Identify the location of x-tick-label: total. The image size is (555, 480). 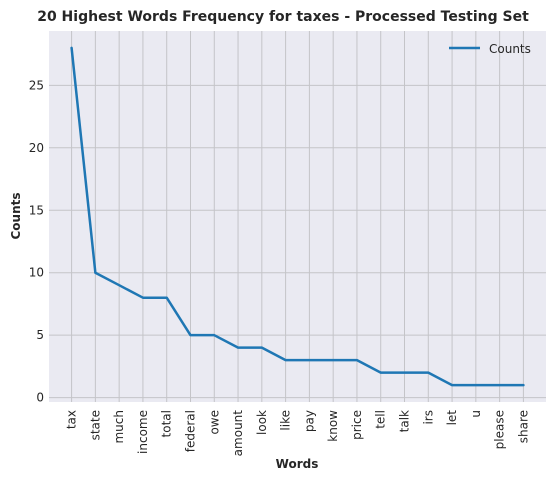
(167, 423).